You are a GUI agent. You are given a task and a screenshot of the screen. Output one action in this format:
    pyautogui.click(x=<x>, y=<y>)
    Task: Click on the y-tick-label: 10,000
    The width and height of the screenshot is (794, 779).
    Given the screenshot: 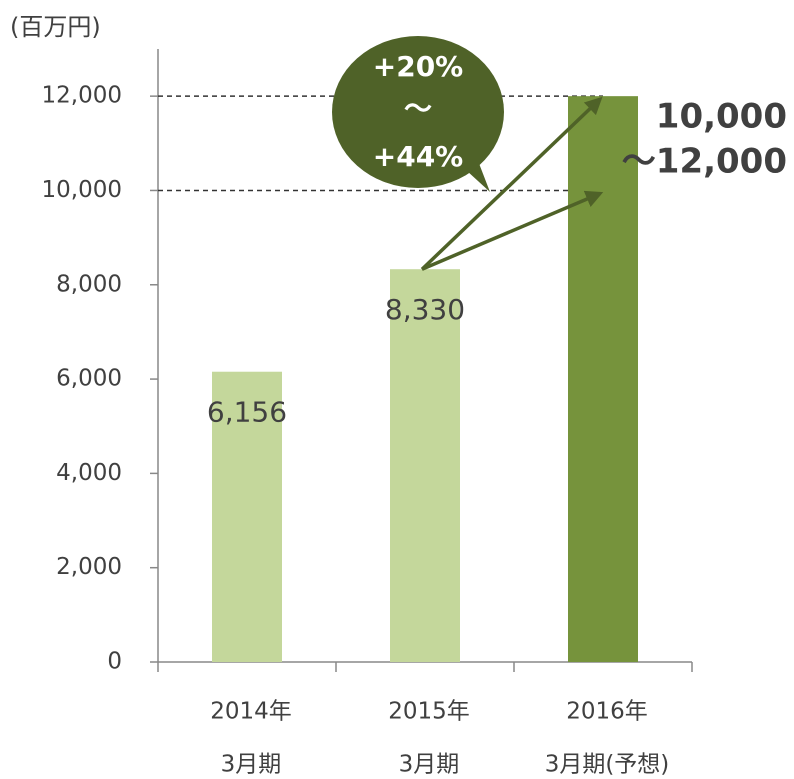 What is the action you would take?
    pyautogui.click(x=82, y=190)
    